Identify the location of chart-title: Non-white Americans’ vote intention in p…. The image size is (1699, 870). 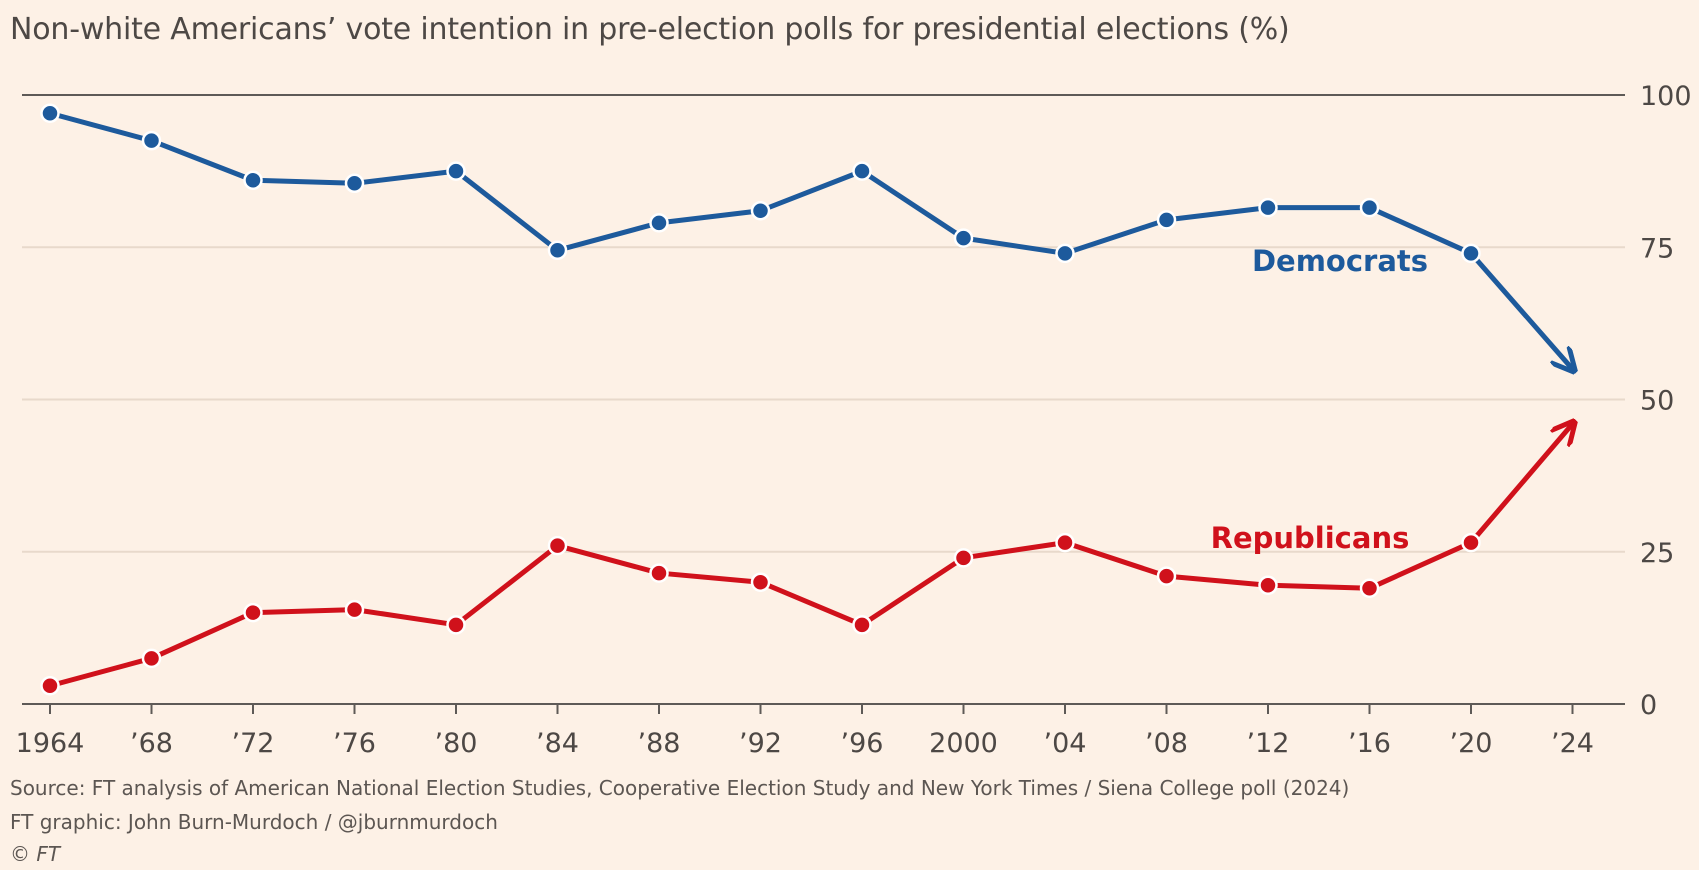
(650, 29).